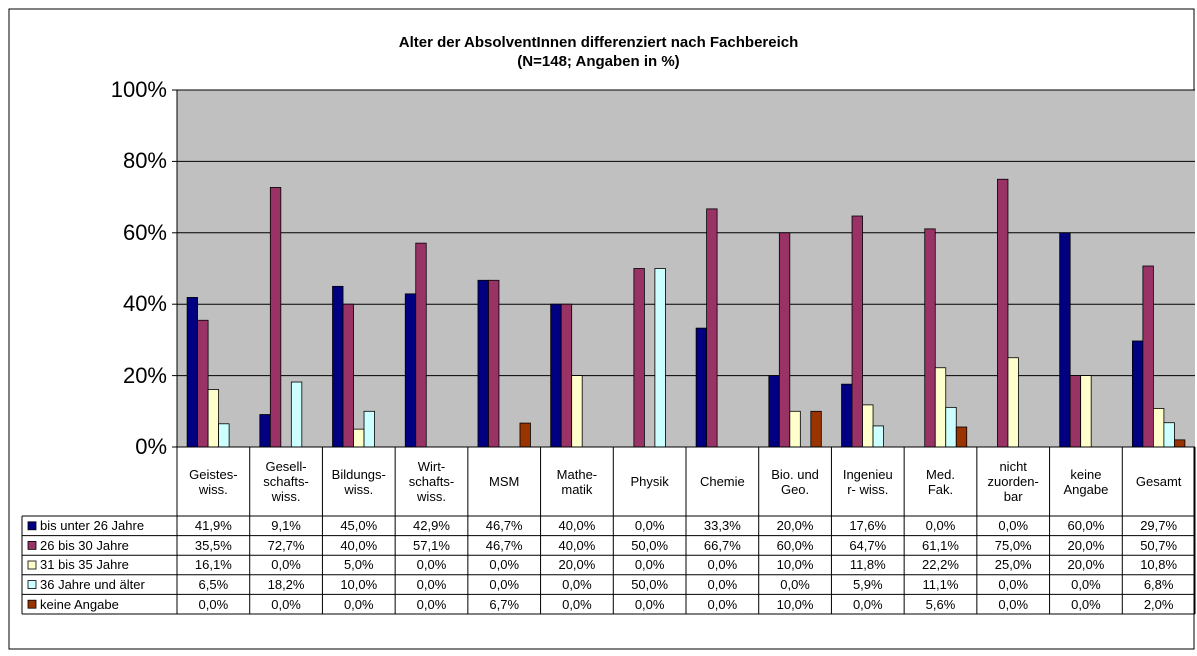  Describe the element at coordinates (649, 481) in the screenshot. I see `x-tick-label: Physik` at that location.